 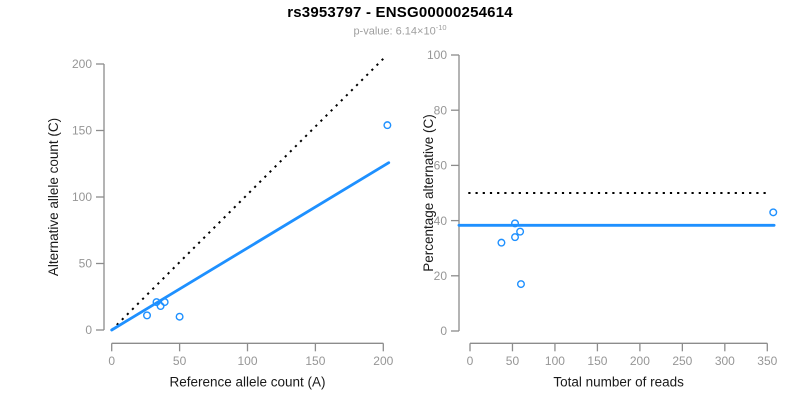 What do you see at coordinates (682, 361) in the screenshot?
I see `x-tick-label: 250` at bounding box center [682, 361].